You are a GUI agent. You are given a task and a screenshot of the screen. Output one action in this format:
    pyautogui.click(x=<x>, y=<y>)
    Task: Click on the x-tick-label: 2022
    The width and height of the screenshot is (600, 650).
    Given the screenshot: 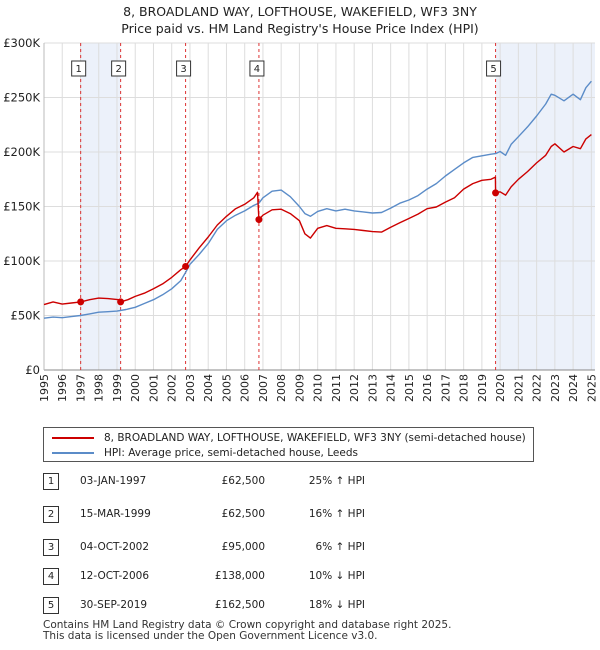 What is the action you would take?
    pyautogui.click(x=537, y=388)
    